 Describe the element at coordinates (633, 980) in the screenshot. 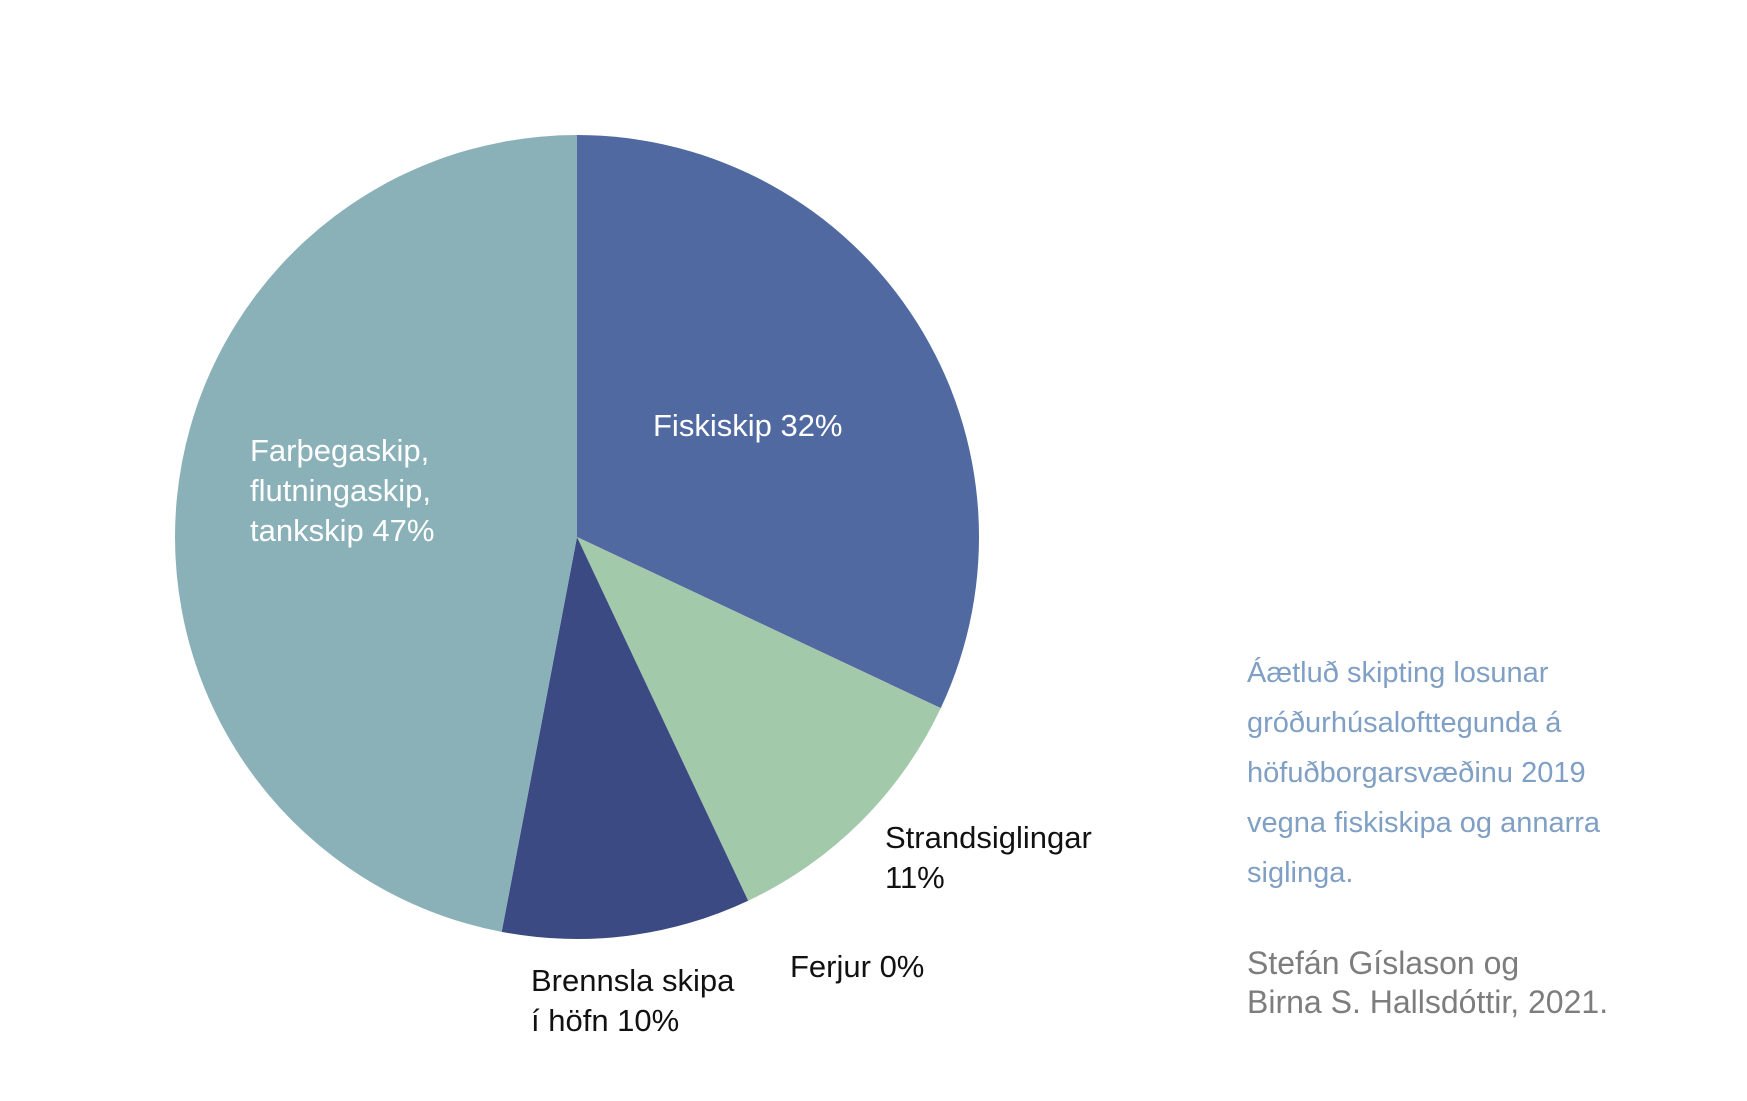

I see `slice-label-line: Brennsla skipa` at that location.